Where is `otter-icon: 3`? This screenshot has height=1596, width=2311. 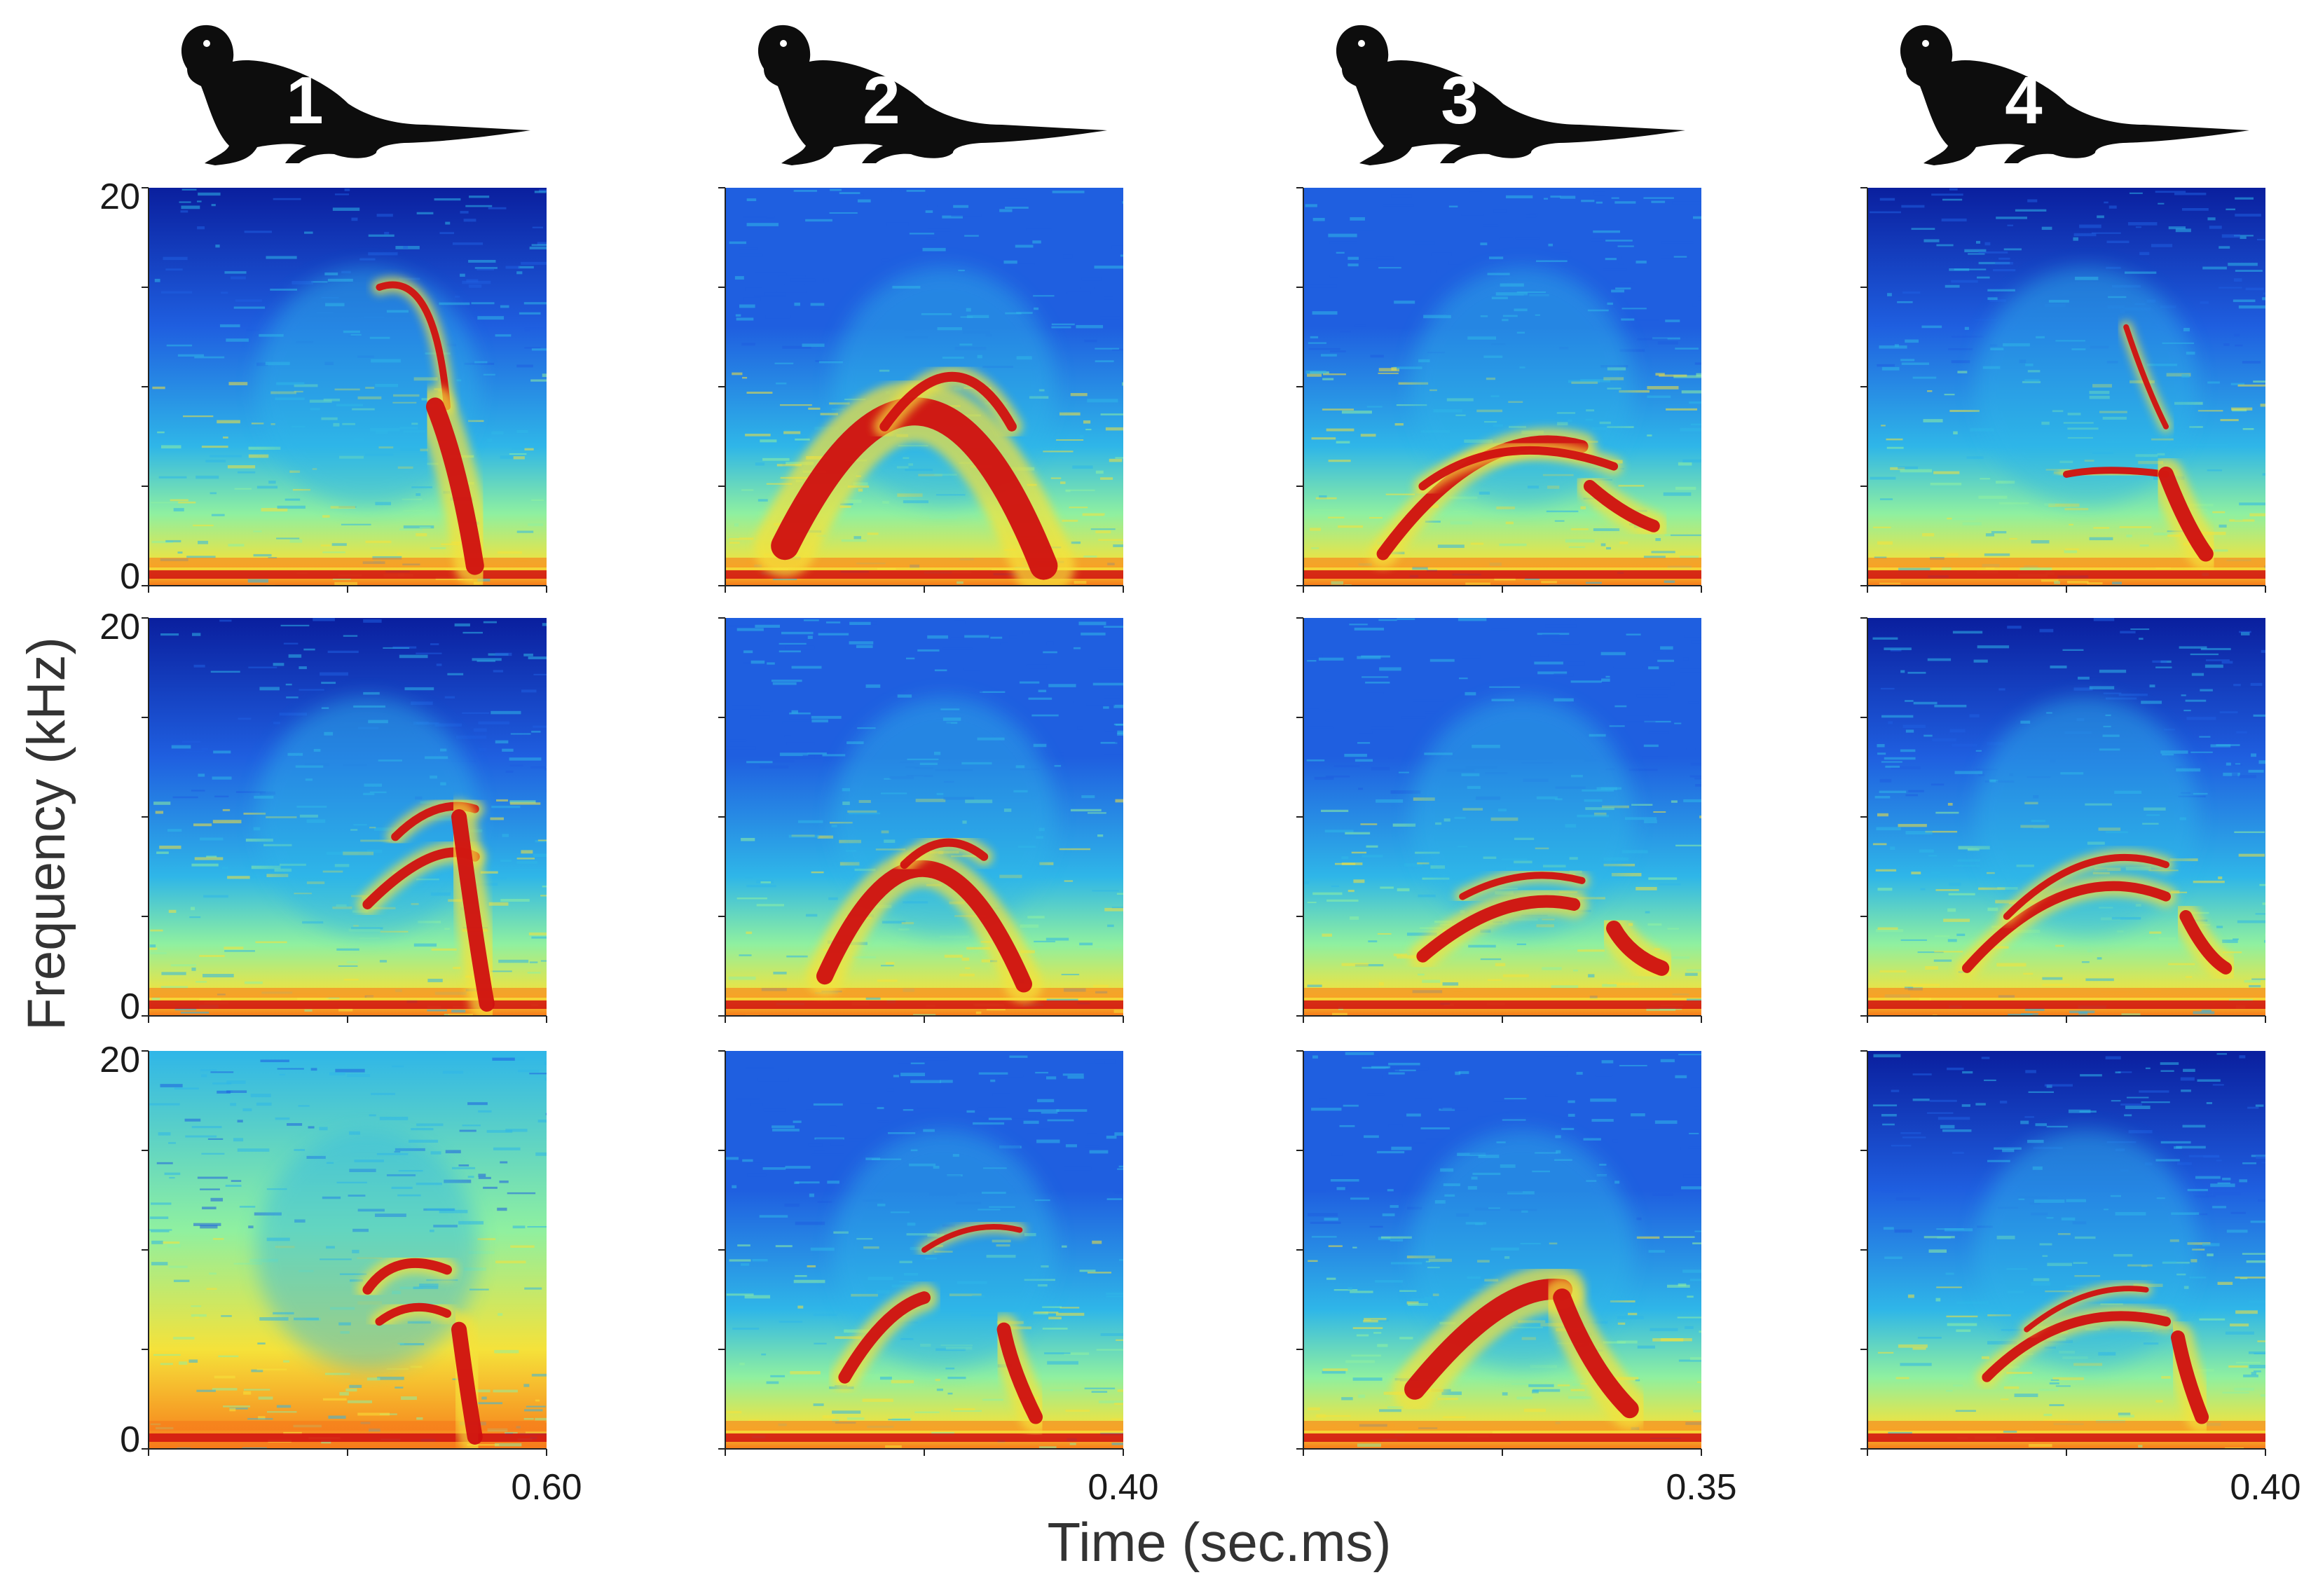 otter-icon: 3 is located at coordinates (1510, 95).